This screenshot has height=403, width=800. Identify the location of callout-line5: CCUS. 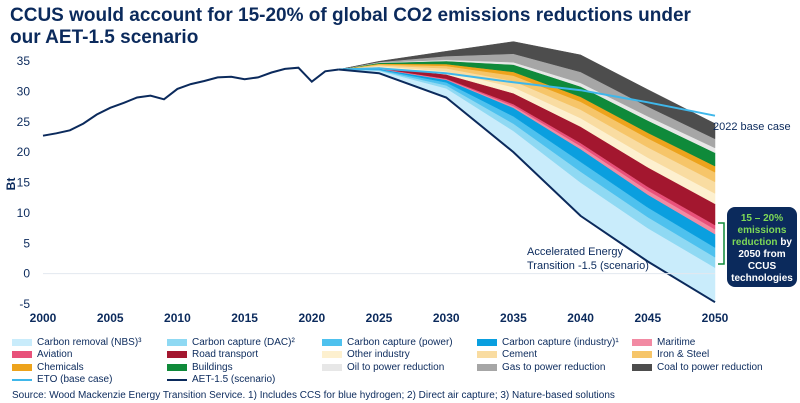
(762, 266).